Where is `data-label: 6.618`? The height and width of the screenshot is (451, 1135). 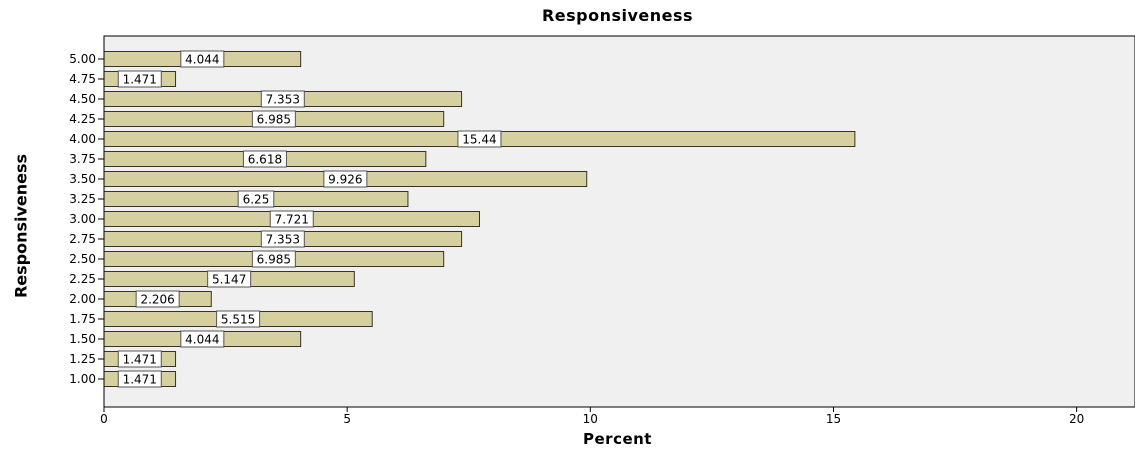
data-label: 6.618 is located at coordinates (265, 160).